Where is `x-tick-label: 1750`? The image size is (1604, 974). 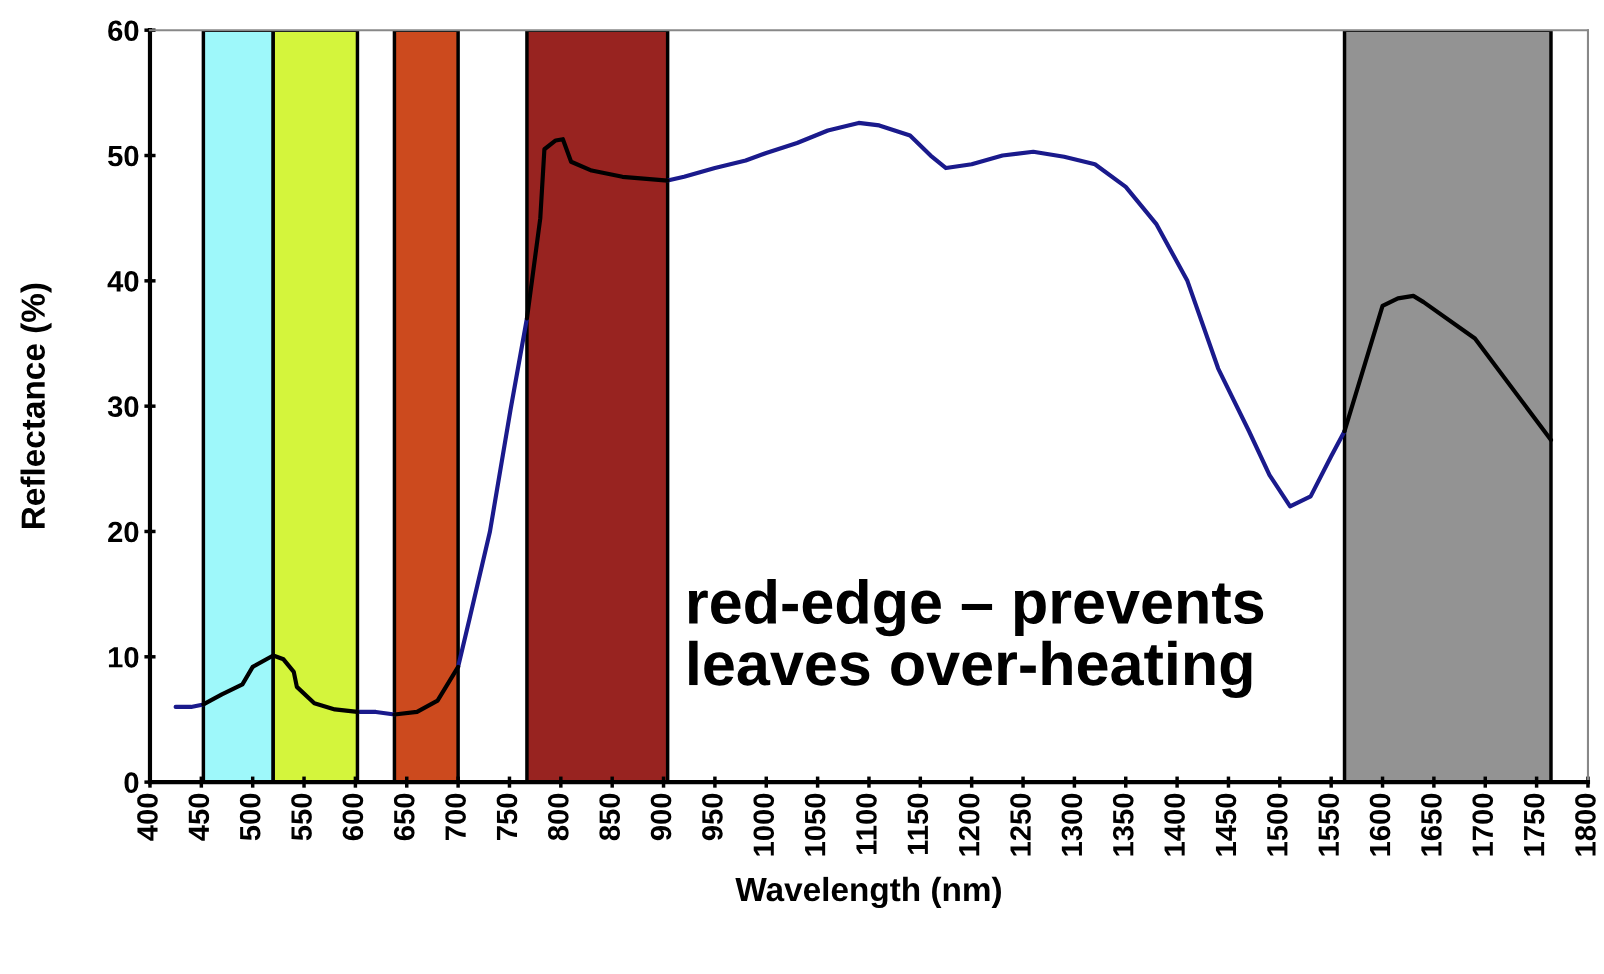 x-tick-label: 1750 is located at coordinates (1534, 824).